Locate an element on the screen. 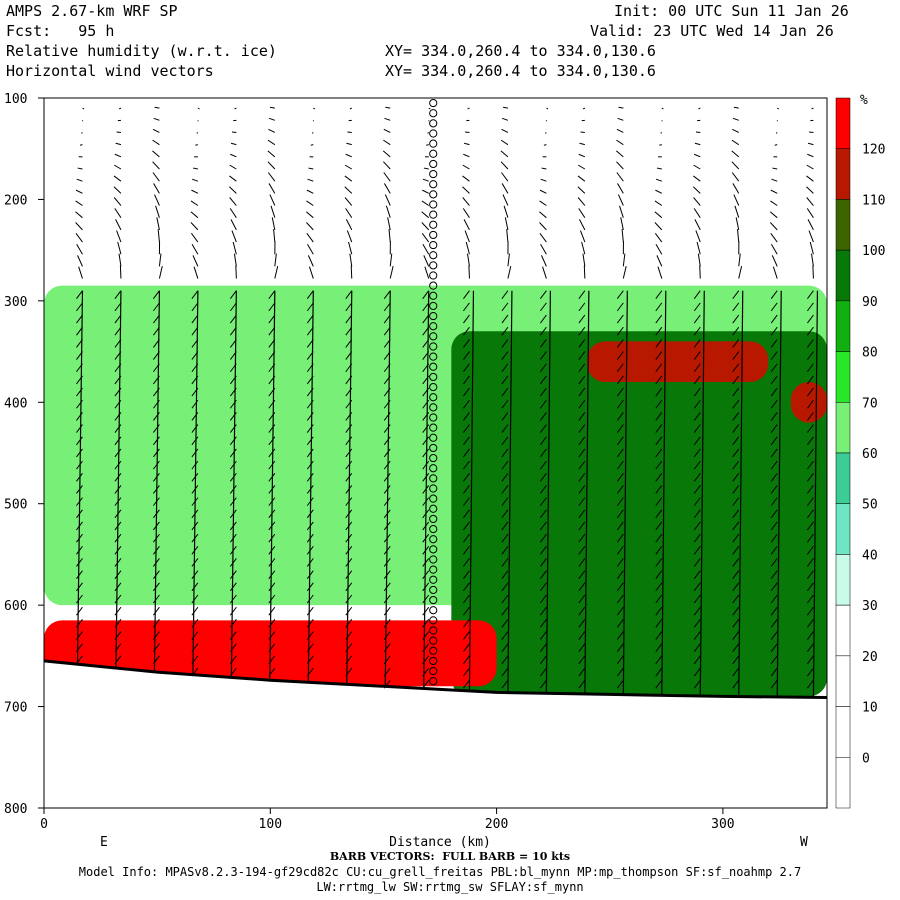 This screenshot has height=900, width=900. x-end-label-left: E is located at coordinates (104, 842).